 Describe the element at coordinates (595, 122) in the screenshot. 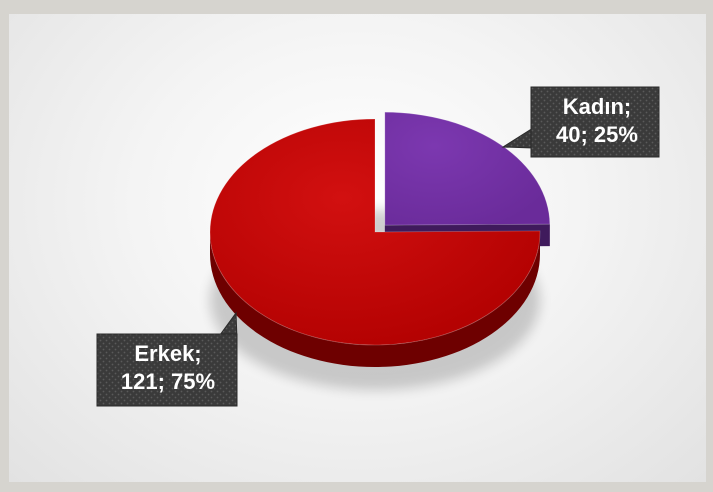

I see `callout-box-kadın` at that location.